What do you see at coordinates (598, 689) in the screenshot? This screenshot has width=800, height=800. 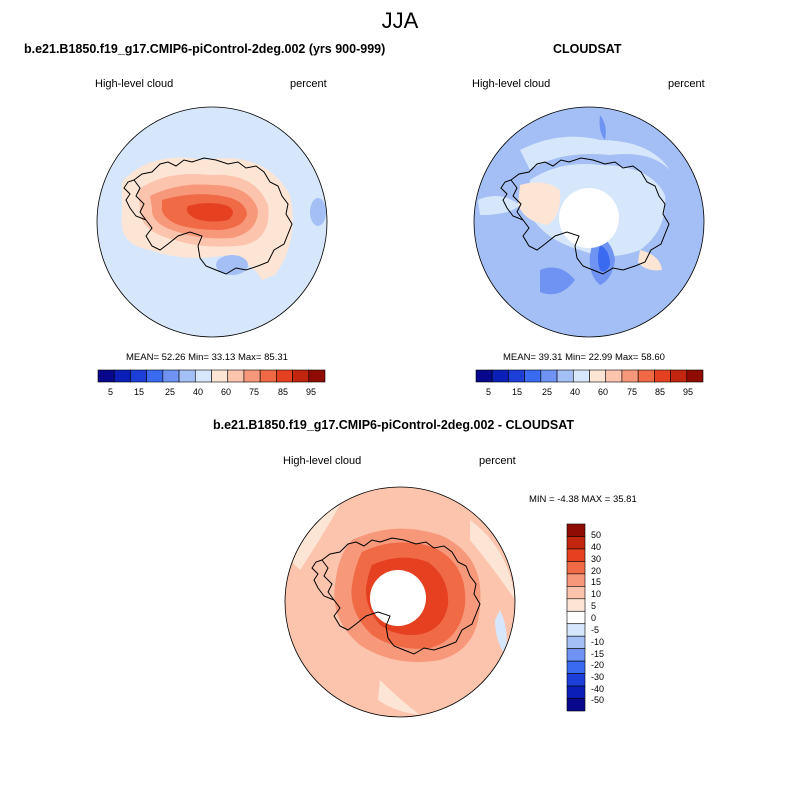 I see `panel3-cbar-tick: -40` at bounding box center [598, 689].